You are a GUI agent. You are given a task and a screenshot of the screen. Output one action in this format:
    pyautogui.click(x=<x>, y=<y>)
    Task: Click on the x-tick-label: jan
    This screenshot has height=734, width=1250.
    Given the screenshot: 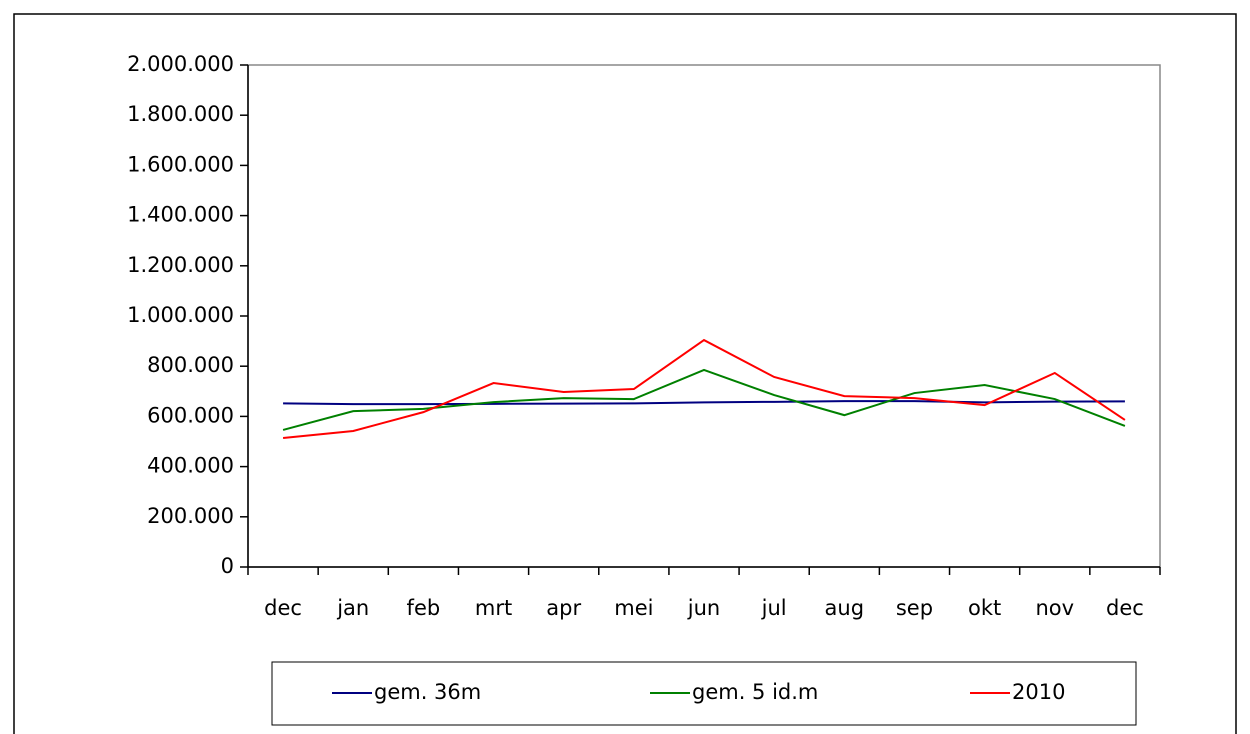 What is the action you would take?
    pyautogui.click(x=352, y=608)
    